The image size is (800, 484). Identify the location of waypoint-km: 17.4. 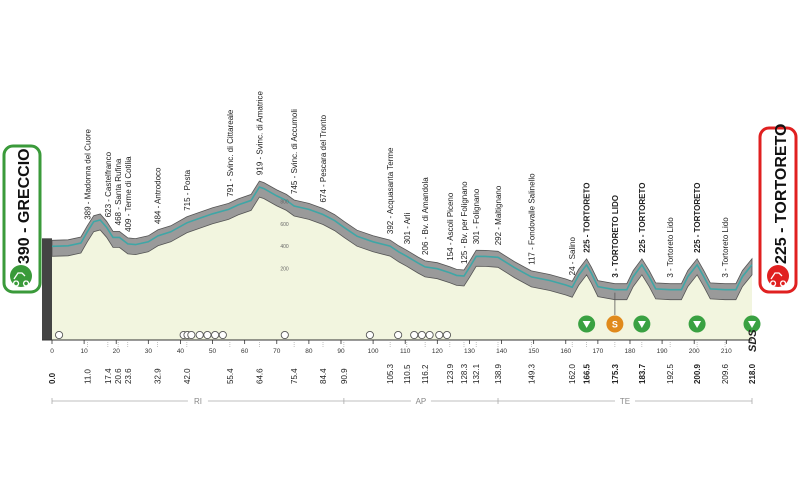
(108, 376).